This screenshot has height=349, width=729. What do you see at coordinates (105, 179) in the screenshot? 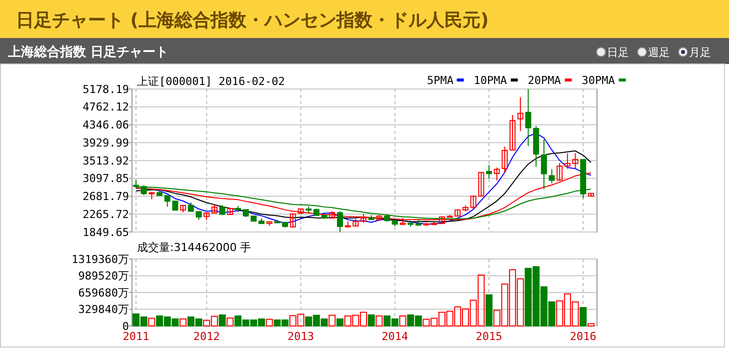
I see `y-tick-label: 3097.85` at bounding box center [105, 179].